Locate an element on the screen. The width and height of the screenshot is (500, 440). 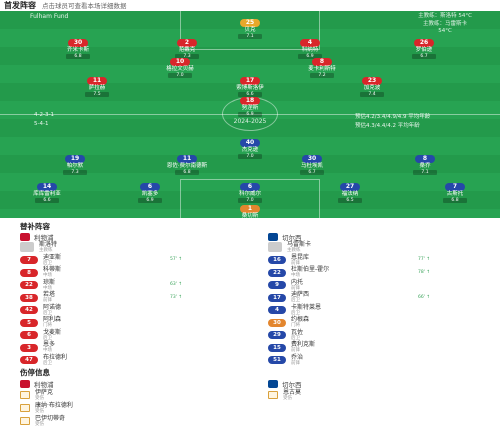
away-coach: 主教练：马雷斯卡 is located at coordinates (444, 24).